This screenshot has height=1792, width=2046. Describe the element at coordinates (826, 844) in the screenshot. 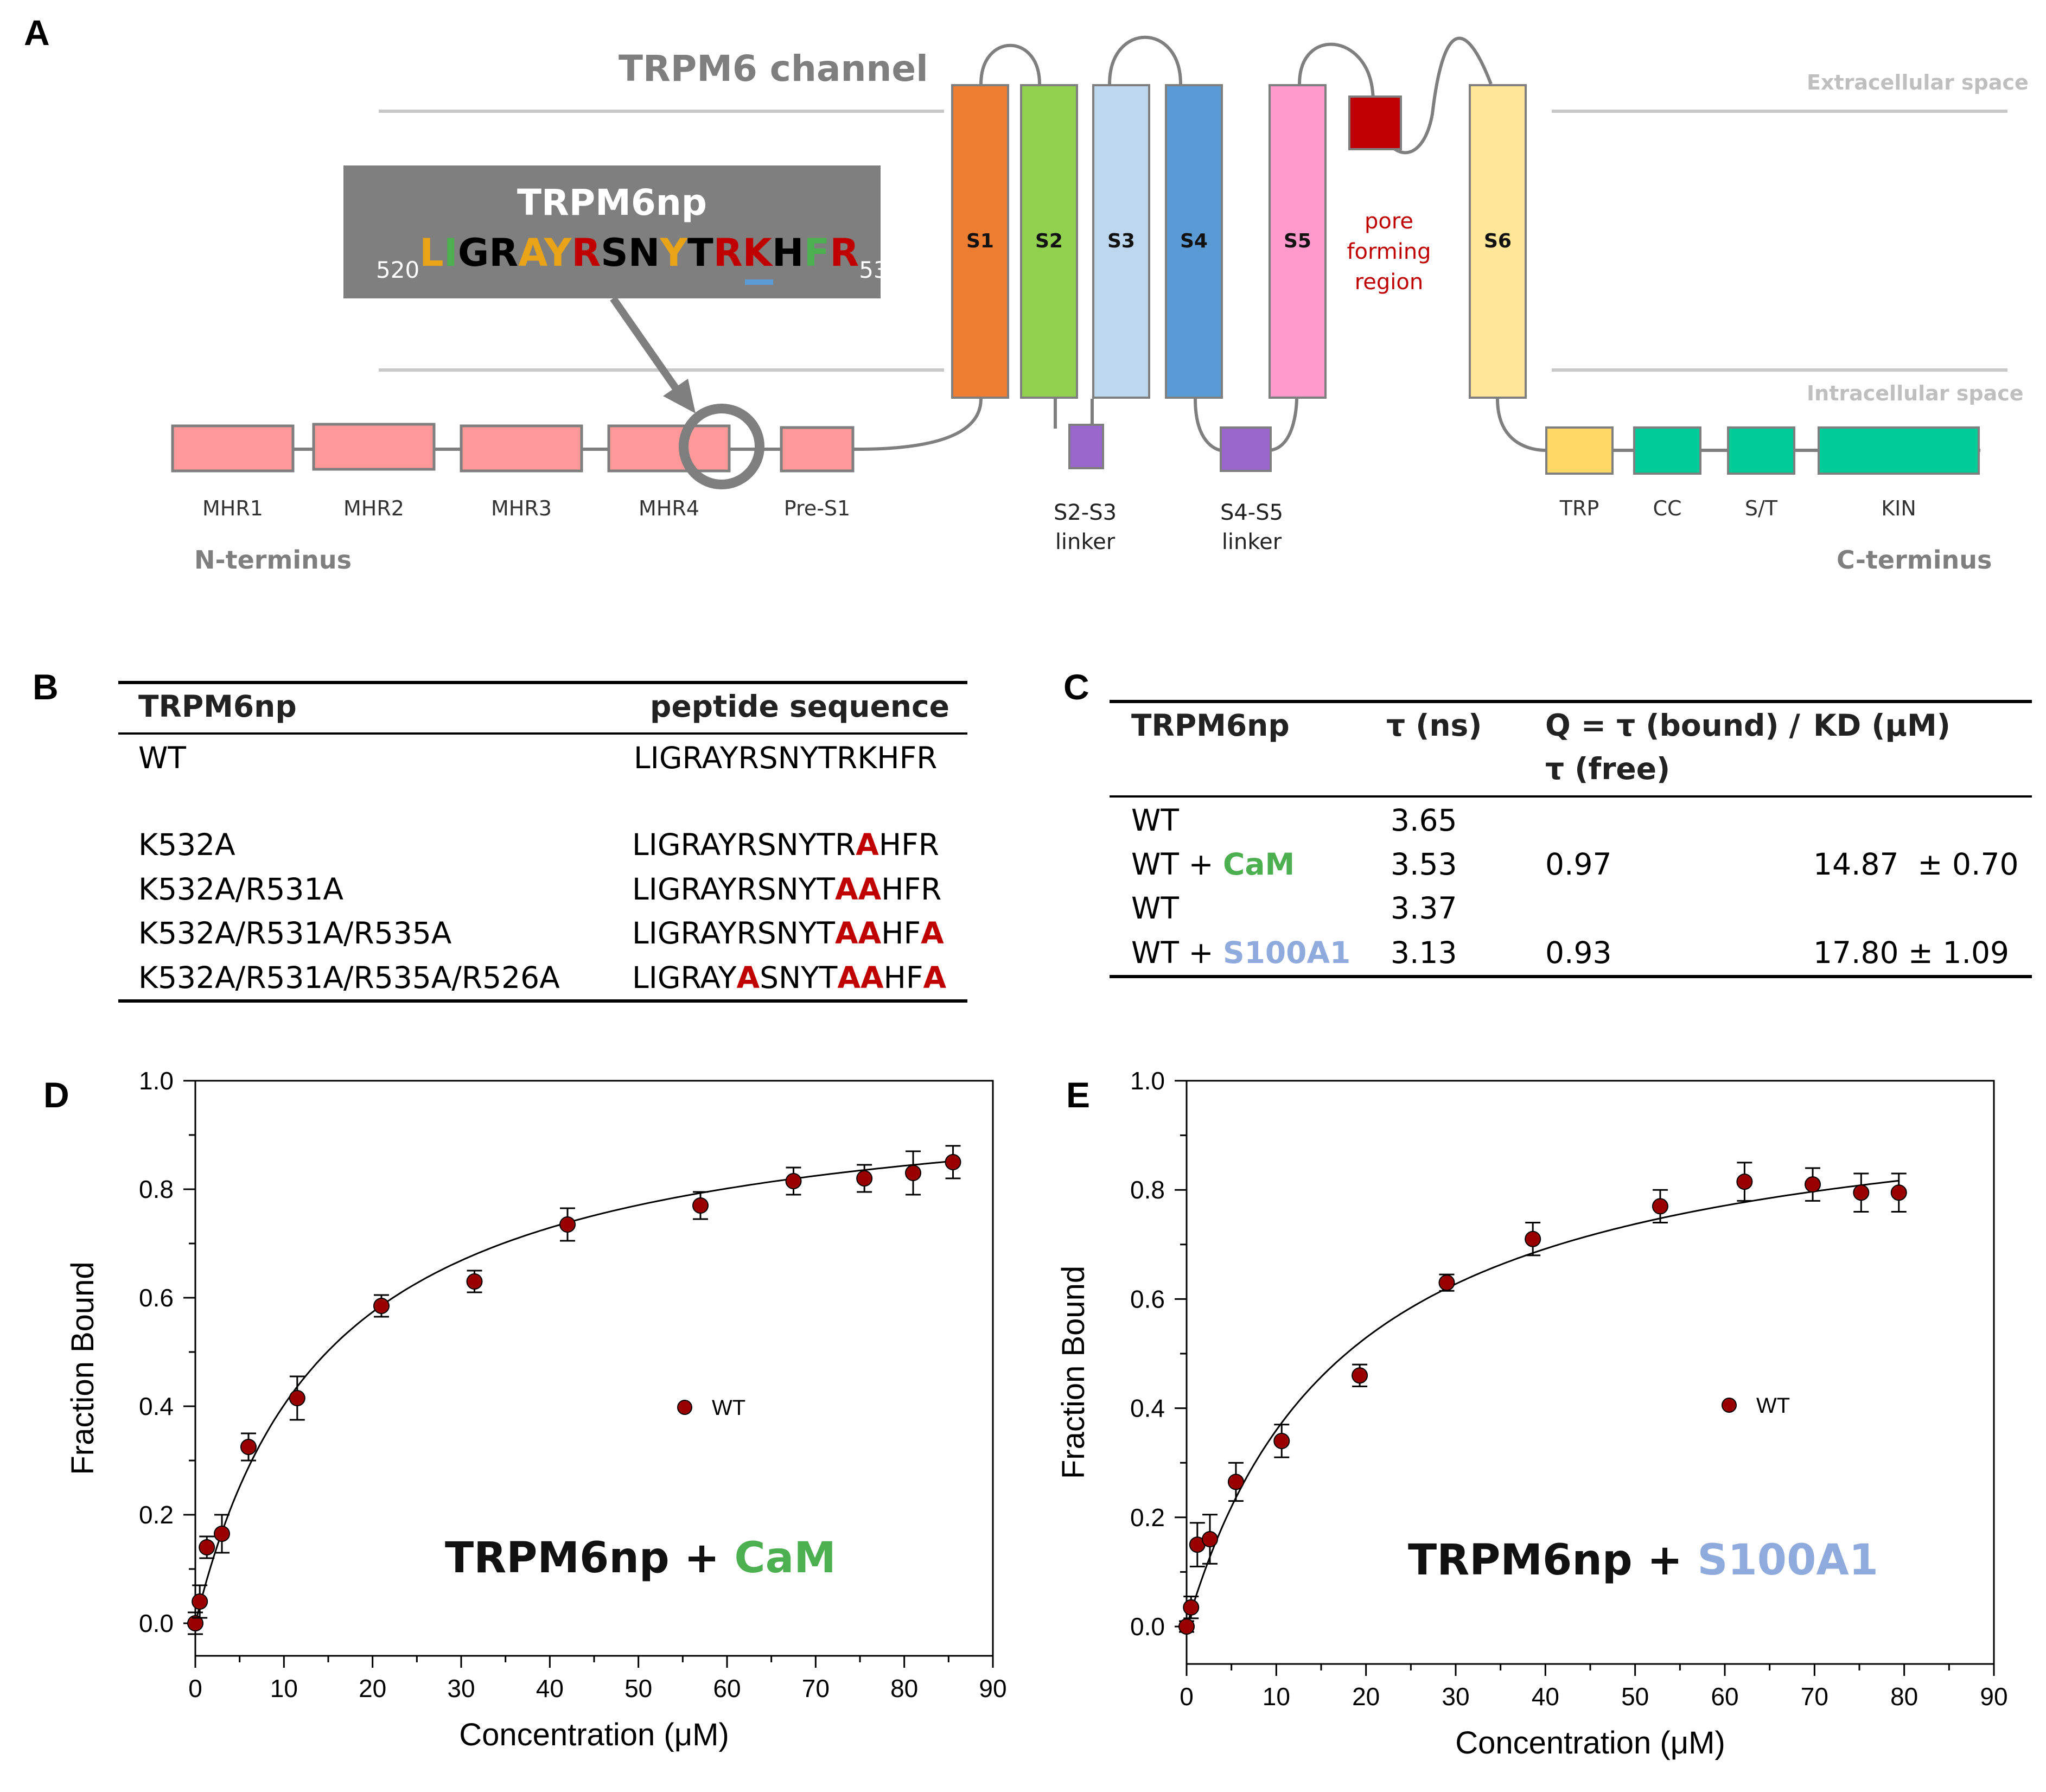

I see `residue: T` at that location.